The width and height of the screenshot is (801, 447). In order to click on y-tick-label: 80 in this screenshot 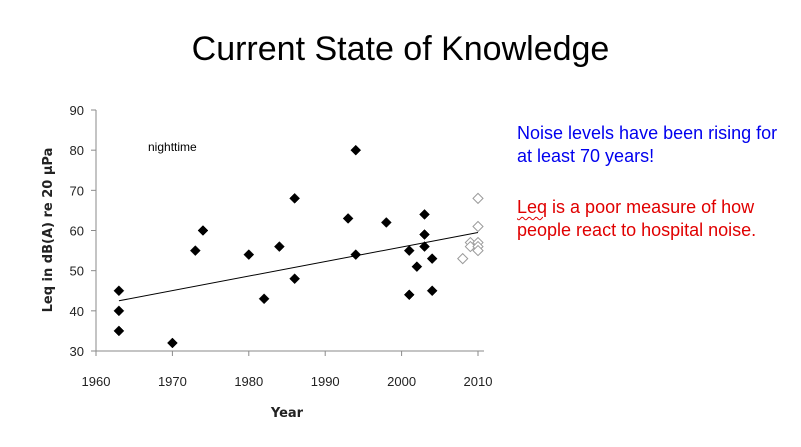, I will do `click(77, 150)`.